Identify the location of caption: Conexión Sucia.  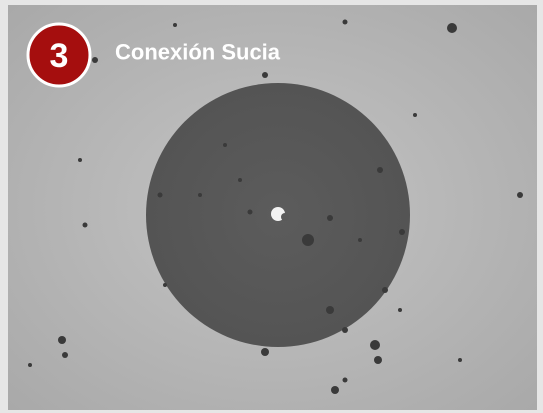
(198, 52).